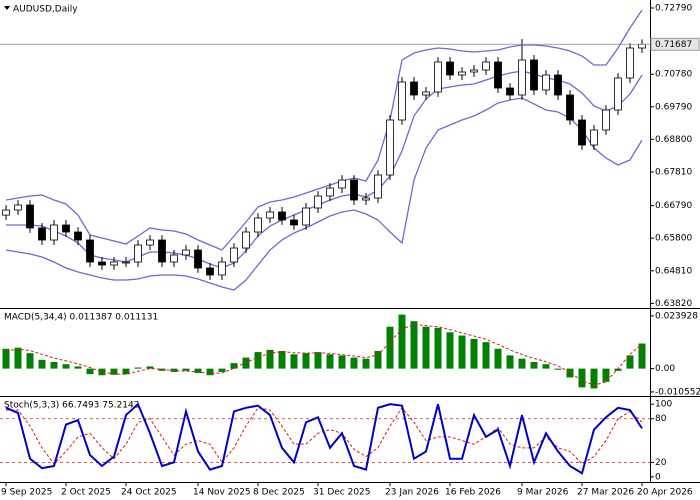 This screenshot has width=700, height=500. Describe the element at coordinates (665, 369) in the screenshot. I see `y-tick-label: 0.00` at that location.